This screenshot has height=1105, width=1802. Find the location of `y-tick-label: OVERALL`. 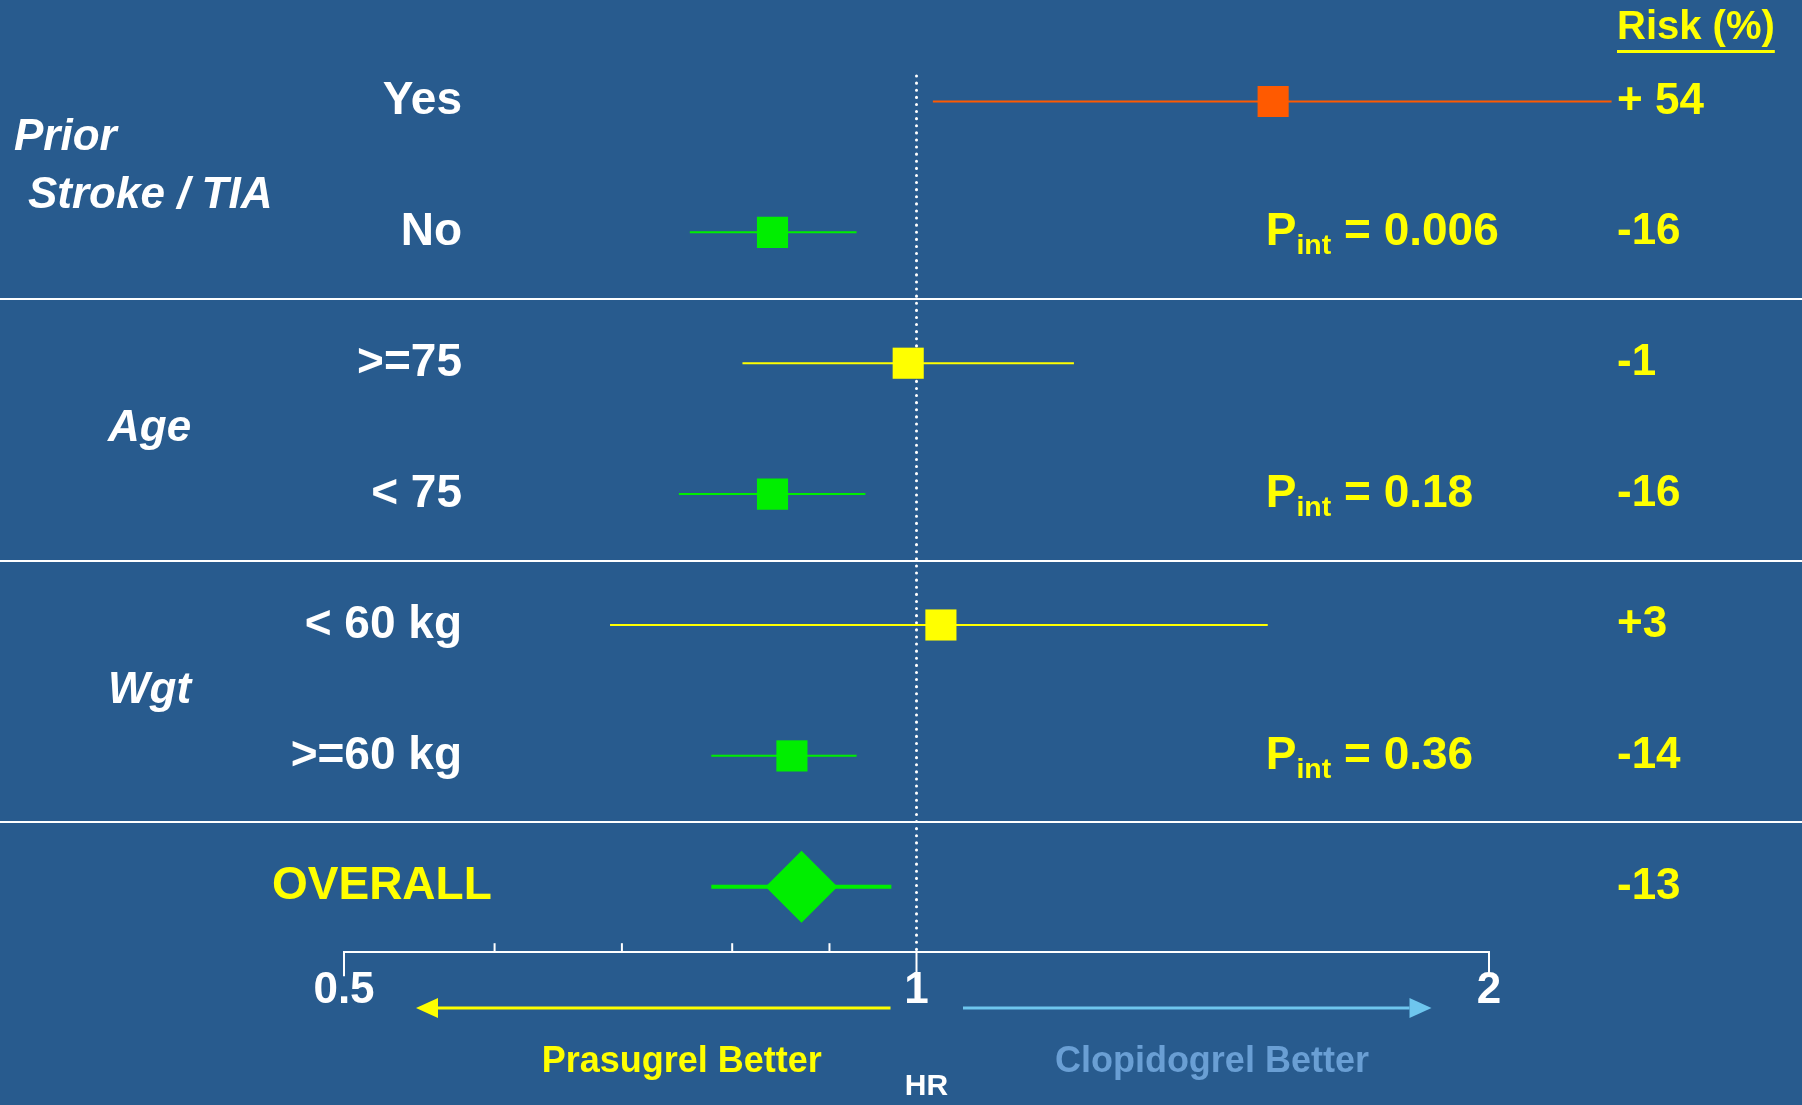

y-tick-label: OVERALL is located at coordinates (382, 883).